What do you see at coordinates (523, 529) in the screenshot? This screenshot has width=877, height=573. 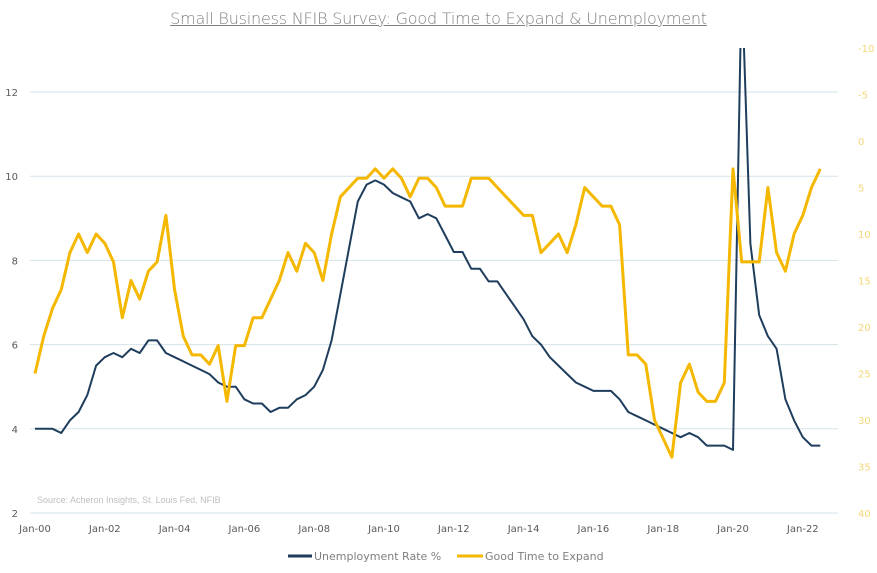 I see `x-tick-label: Jan-14` at bounding box center [523, 529].